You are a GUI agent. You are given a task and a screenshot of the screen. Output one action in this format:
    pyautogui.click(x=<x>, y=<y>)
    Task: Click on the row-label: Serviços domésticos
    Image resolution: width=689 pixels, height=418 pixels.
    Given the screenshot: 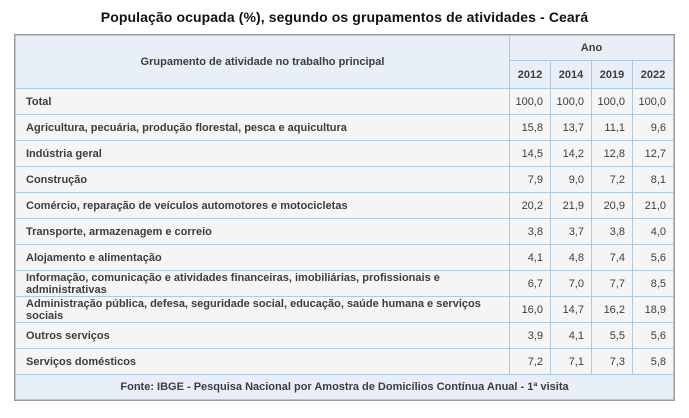 What is the action you would take?
    pyautogui.click(x=262, y=361)
    